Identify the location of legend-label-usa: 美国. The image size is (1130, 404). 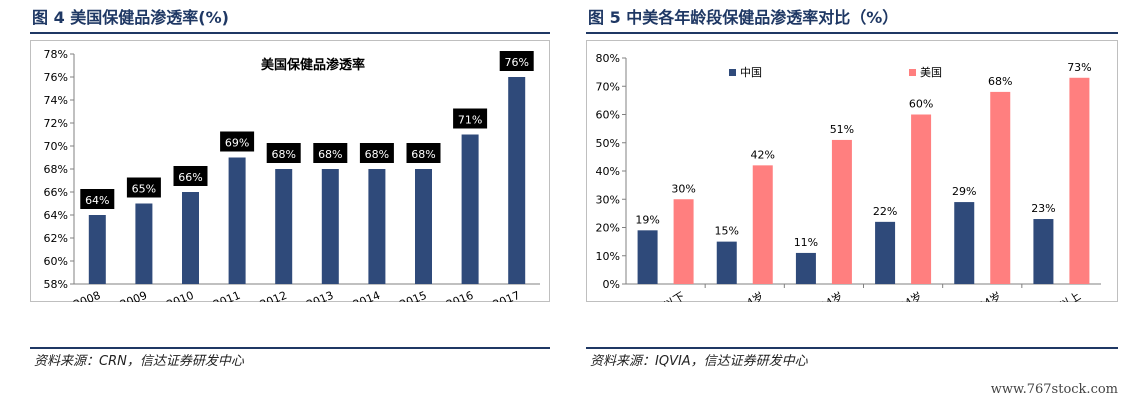
(931, 72).